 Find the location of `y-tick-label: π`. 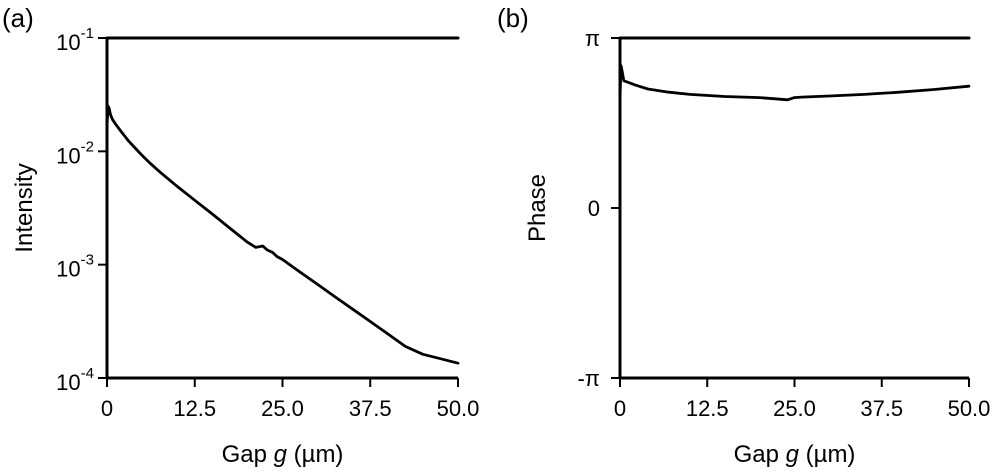

y-tick-label: π is located at coordinates (592, 38).